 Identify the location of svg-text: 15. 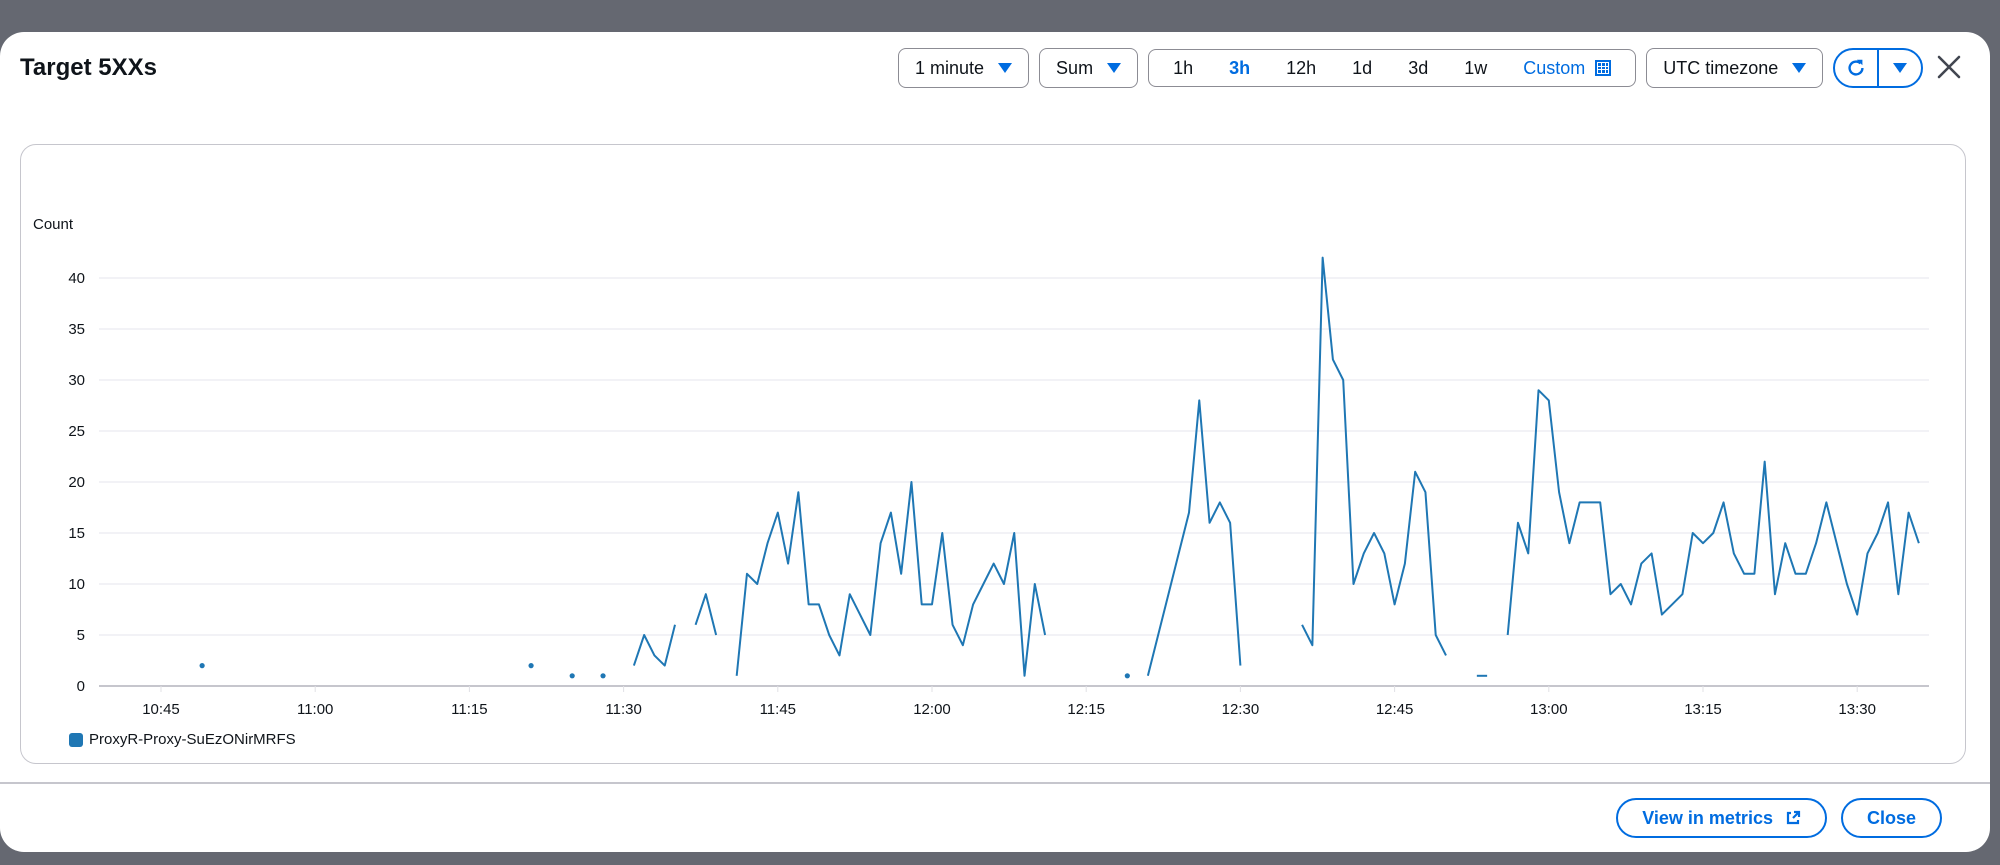
(76, 533).